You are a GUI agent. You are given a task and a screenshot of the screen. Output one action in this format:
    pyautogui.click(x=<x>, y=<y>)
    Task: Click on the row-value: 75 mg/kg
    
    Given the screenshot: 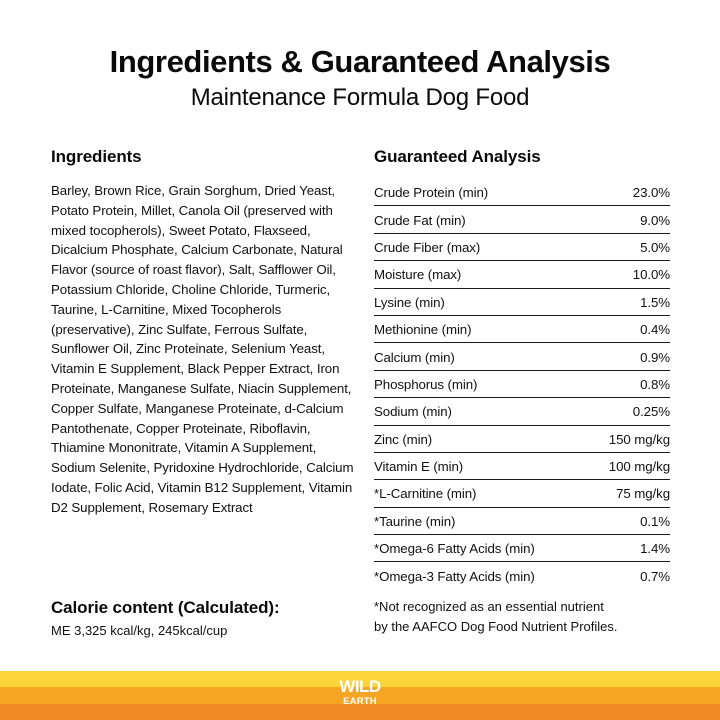 What is the action you would take?
    pyautogui.click(x=643, y=494)
    